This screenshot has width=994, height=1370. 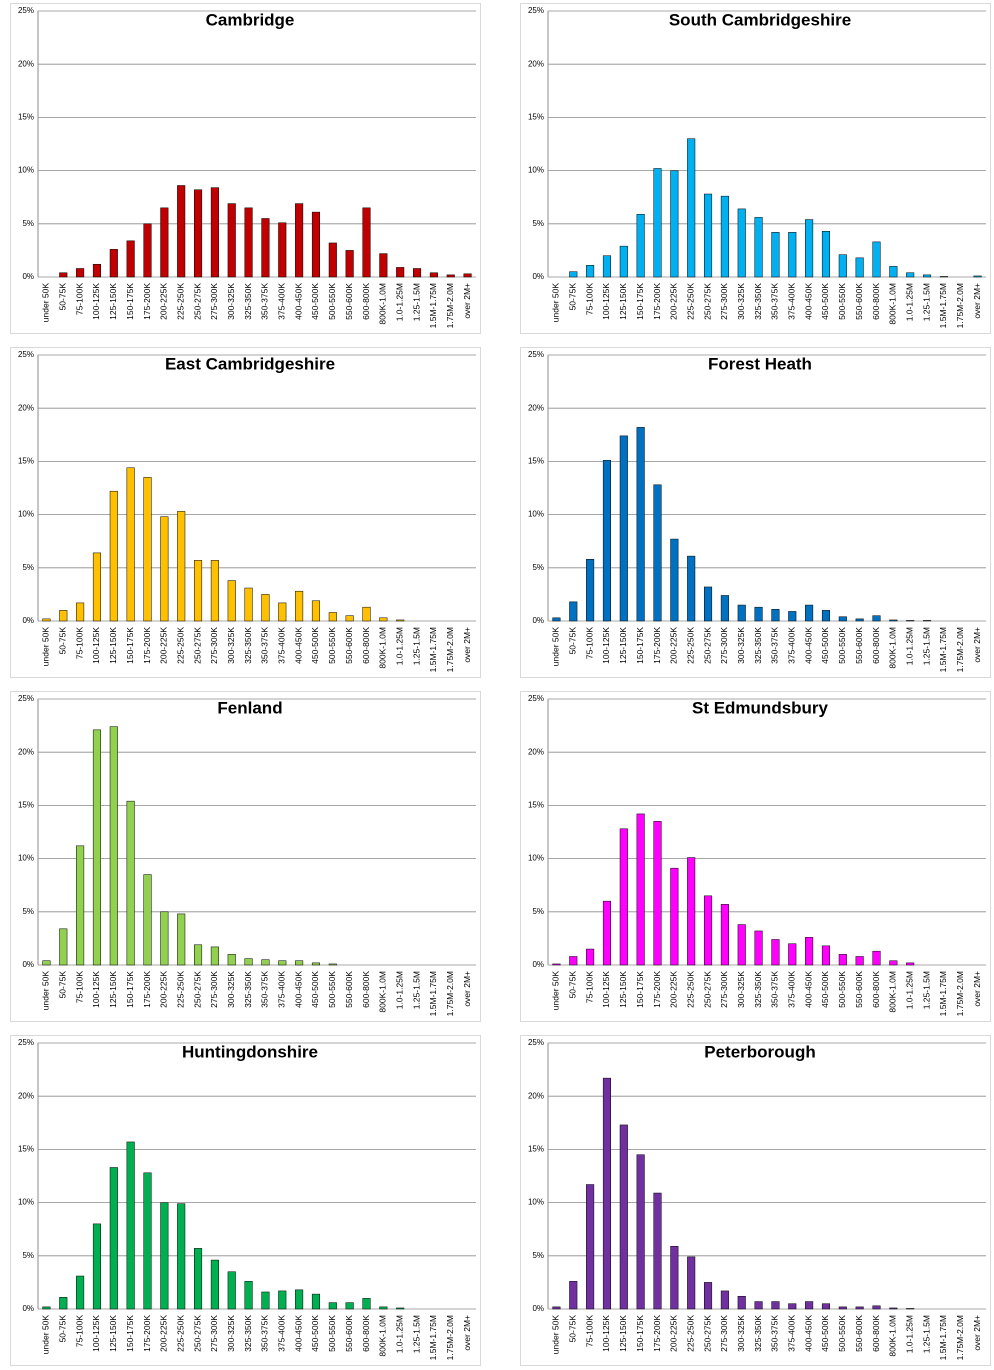 What do you see at coordinates (536, 1042) in the screenshot?
I see `y-tick-label: 25%` at bounding box center [536, 1042].